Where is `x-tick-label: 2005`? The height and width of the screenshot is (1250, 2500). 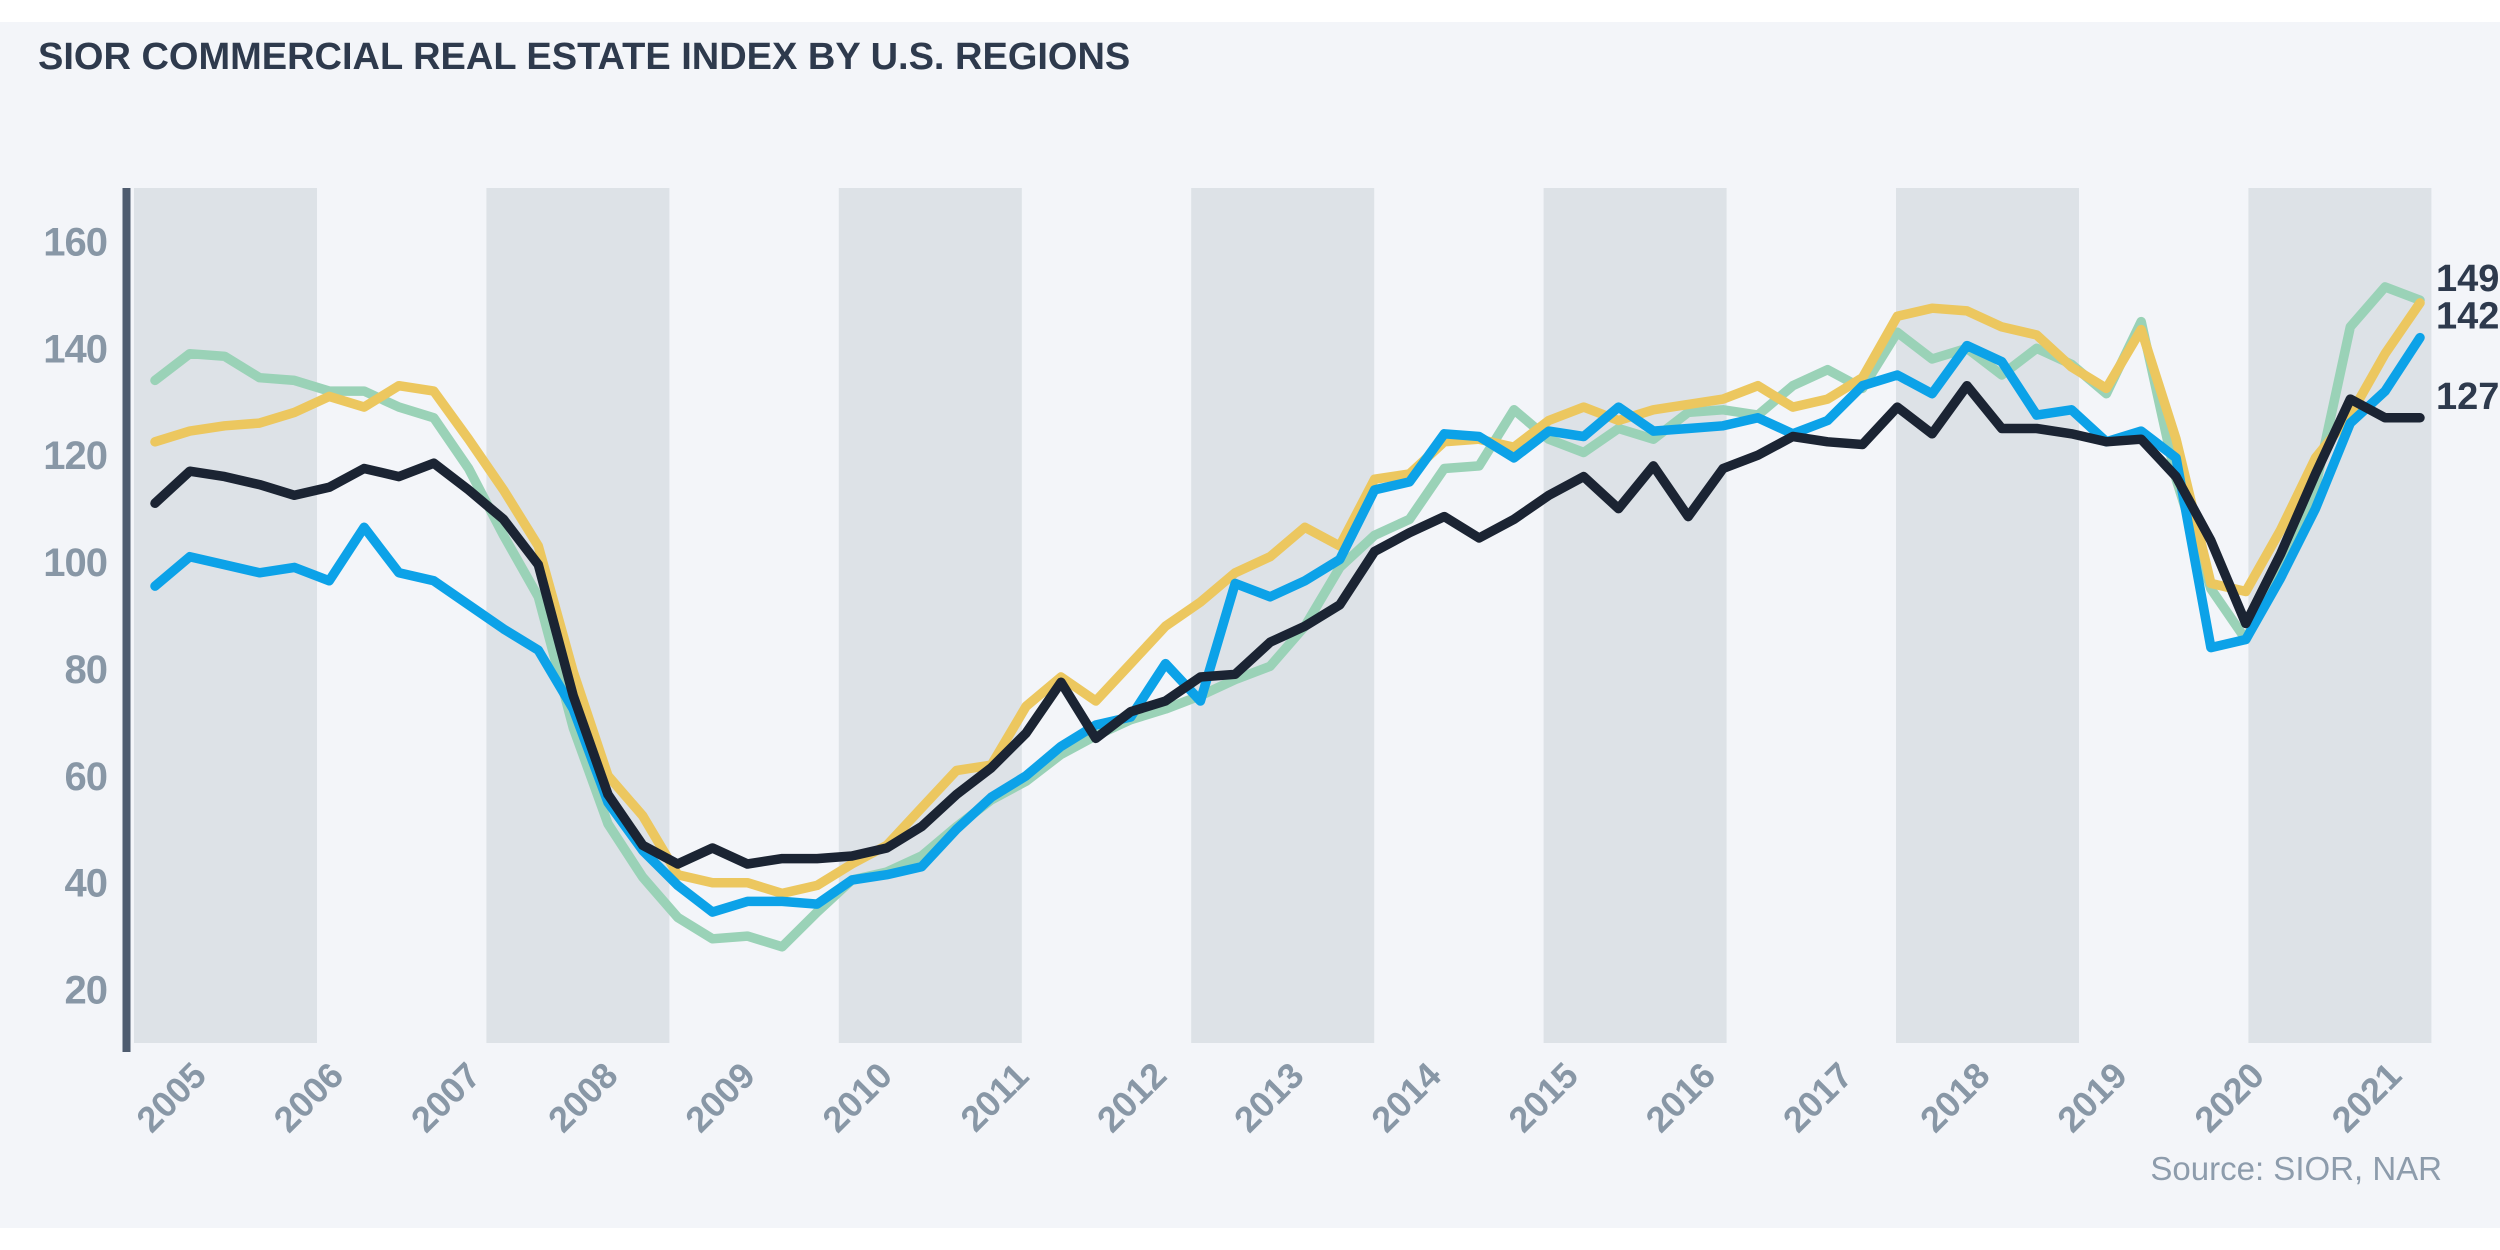 x-tick-label: 2005 is located at coordinates (171, 1097).